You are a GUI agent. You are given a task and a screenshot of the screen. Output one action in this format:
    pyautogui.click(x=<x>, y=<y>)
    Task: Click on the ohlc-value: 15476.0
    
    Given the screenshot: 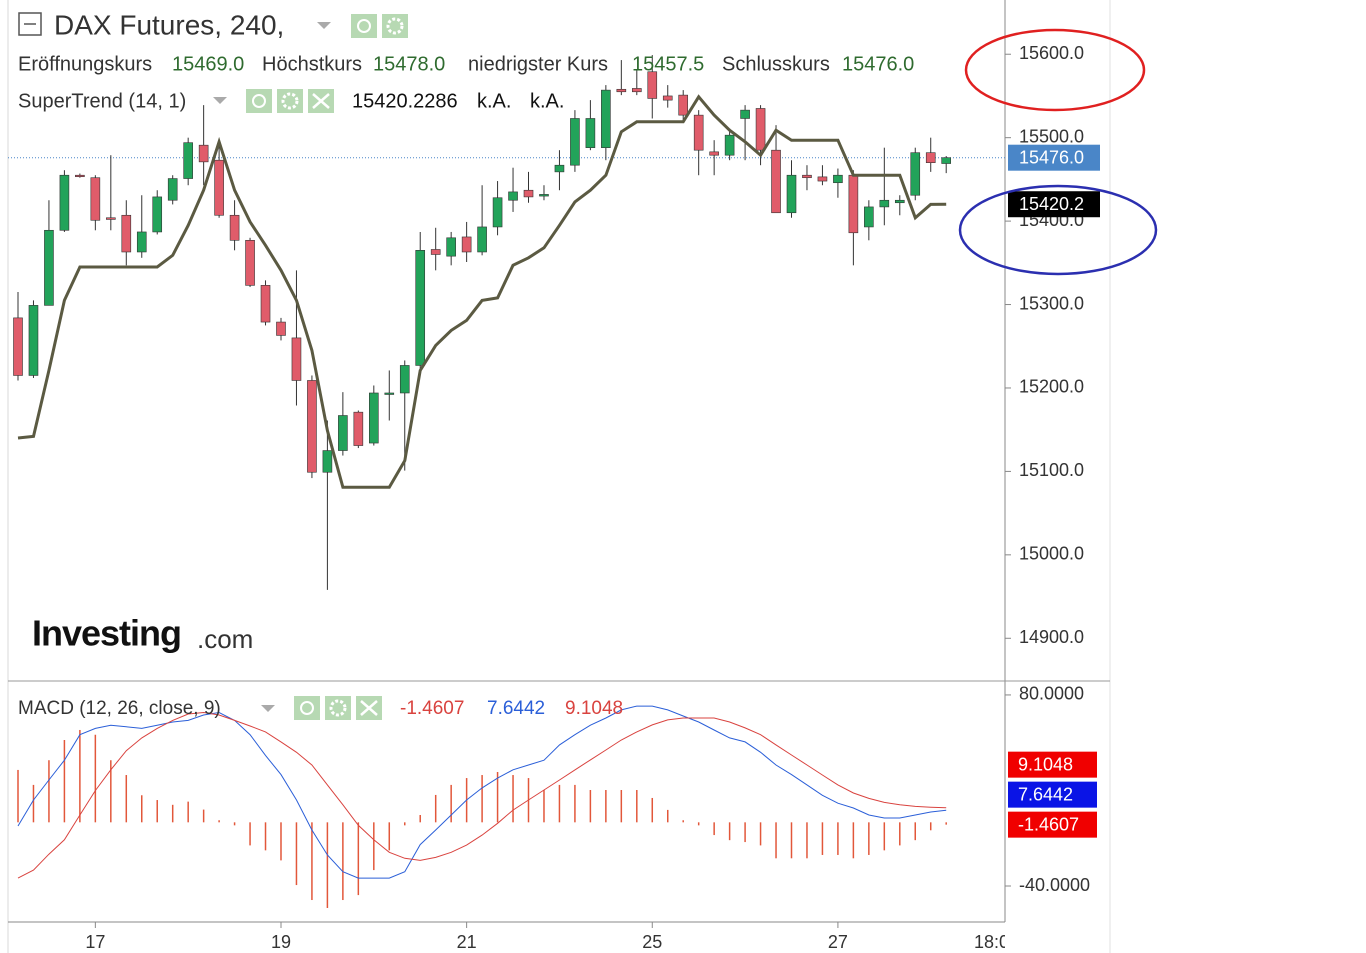 What is the action you would take?
    pyautogui.click(x=878, y=64)
    